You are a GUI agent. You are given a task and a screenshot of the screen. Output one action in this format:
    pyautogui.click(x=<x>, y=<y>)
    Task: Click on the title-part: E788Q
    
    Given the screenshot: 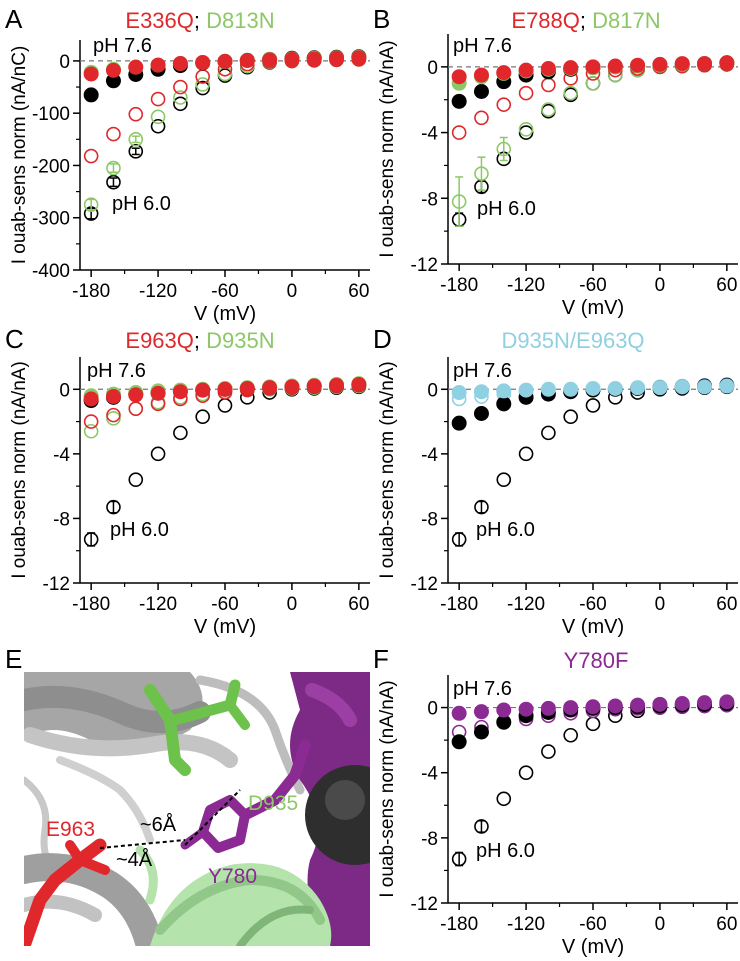 What is the action you would take?
    pyautogui.click(x=545, y=20)
    